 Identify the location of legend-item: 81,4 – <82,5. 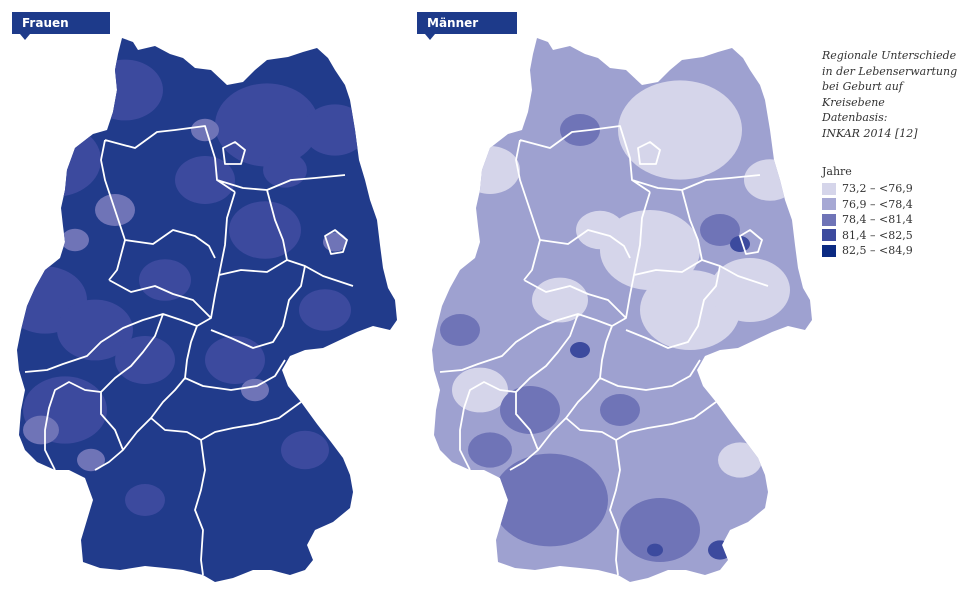
(889, 236).